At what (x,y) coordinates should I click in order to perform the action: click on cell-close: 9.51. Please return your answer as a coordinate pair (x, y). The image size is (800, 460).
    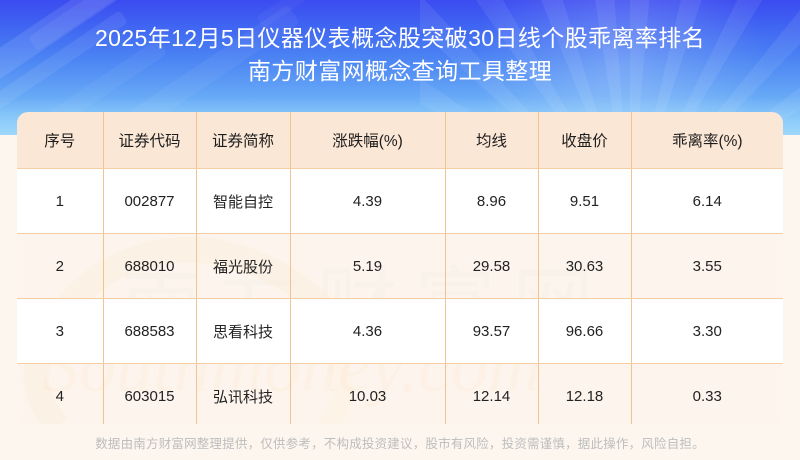
    Looking at the image, I should click on (585, 201).